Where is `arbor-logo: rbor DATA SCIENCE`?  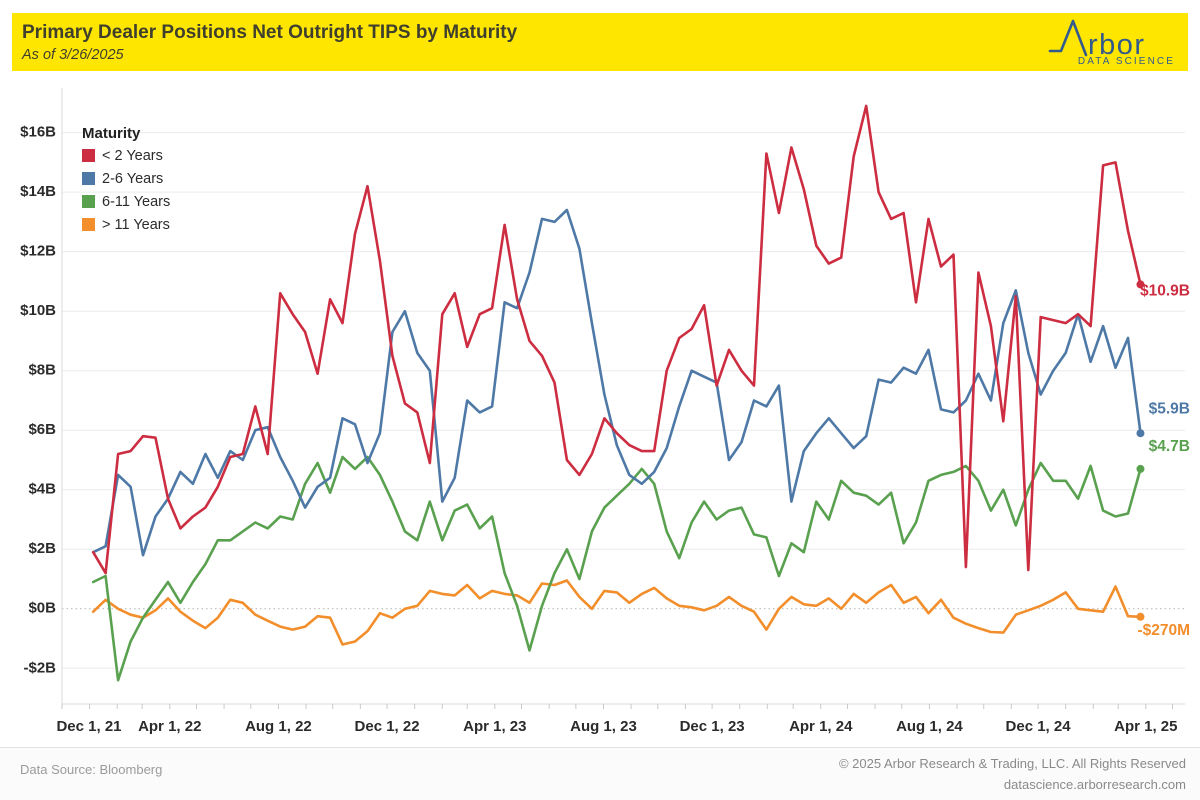
arbor-logo: rbor DATA SCIENCE is located at coordinates (1112, 42).